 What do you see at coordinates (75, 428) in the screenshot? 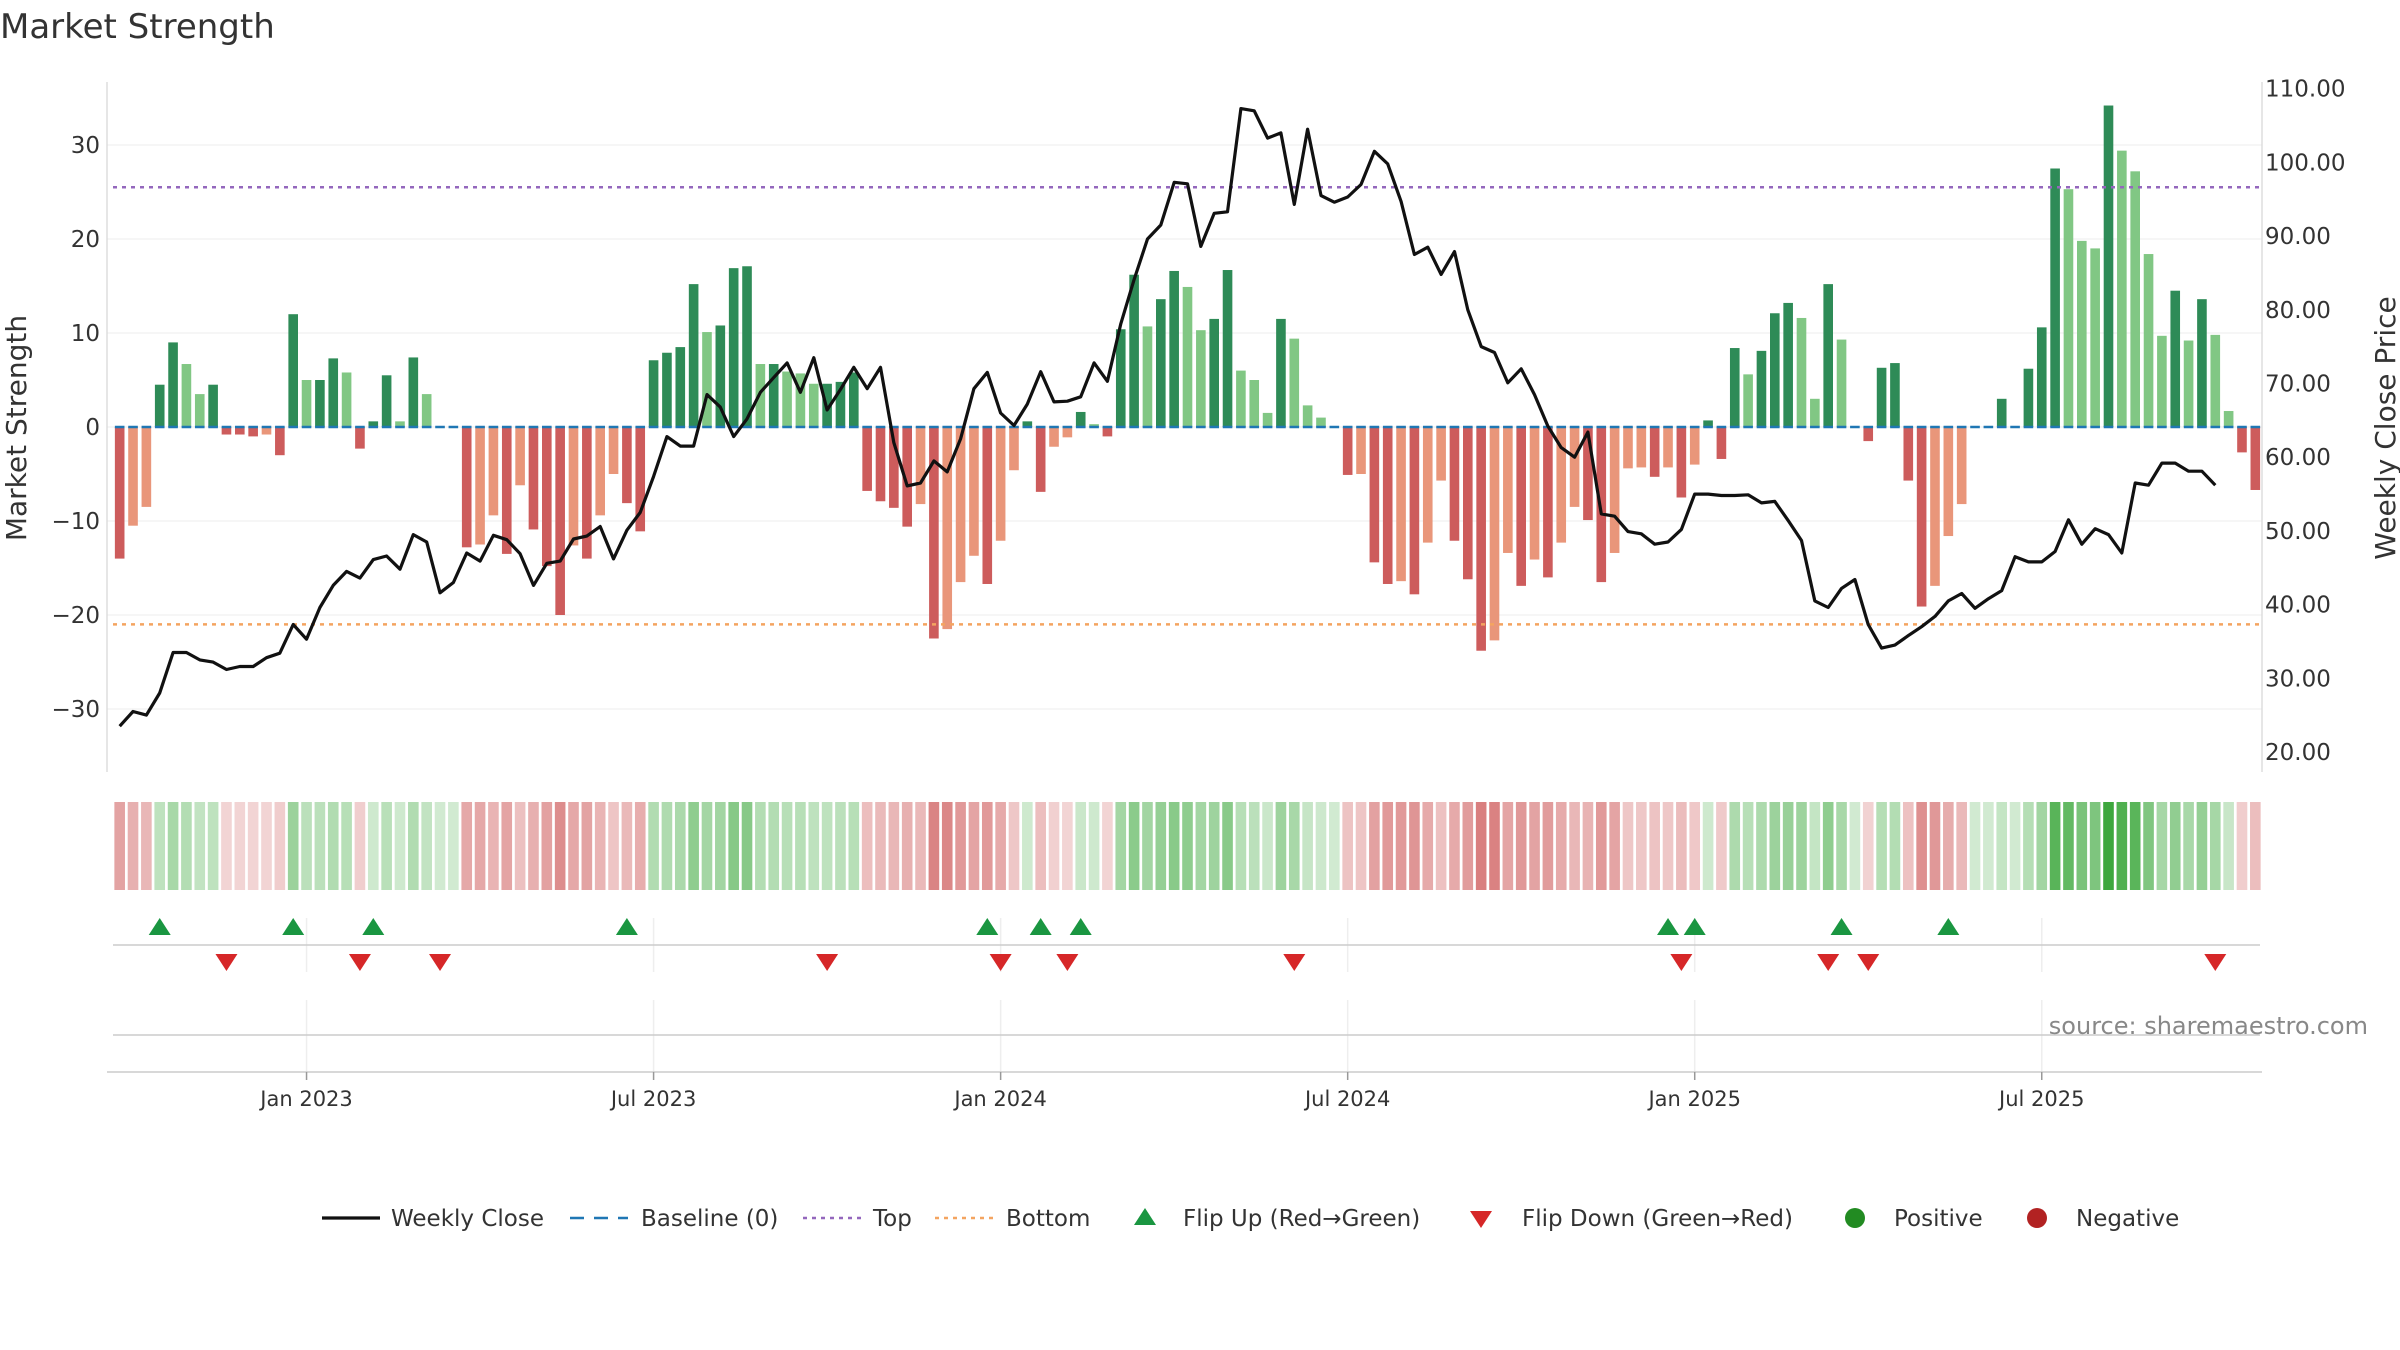
I see `left-axis-ticks: 30 20 10 0 −10 −20 −30` at bounding box center [75, 428].